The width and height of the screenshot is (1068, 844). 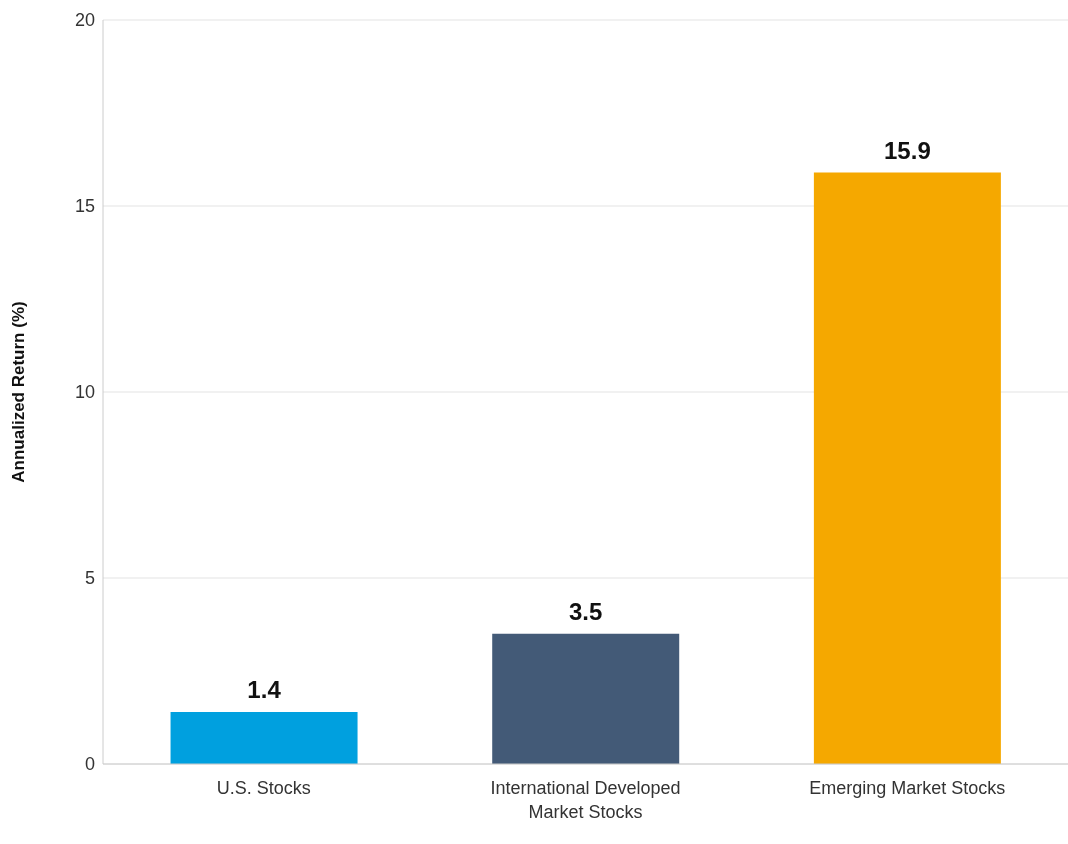 I want to click on y-tick-label: 10, so click(x=84, y=392).